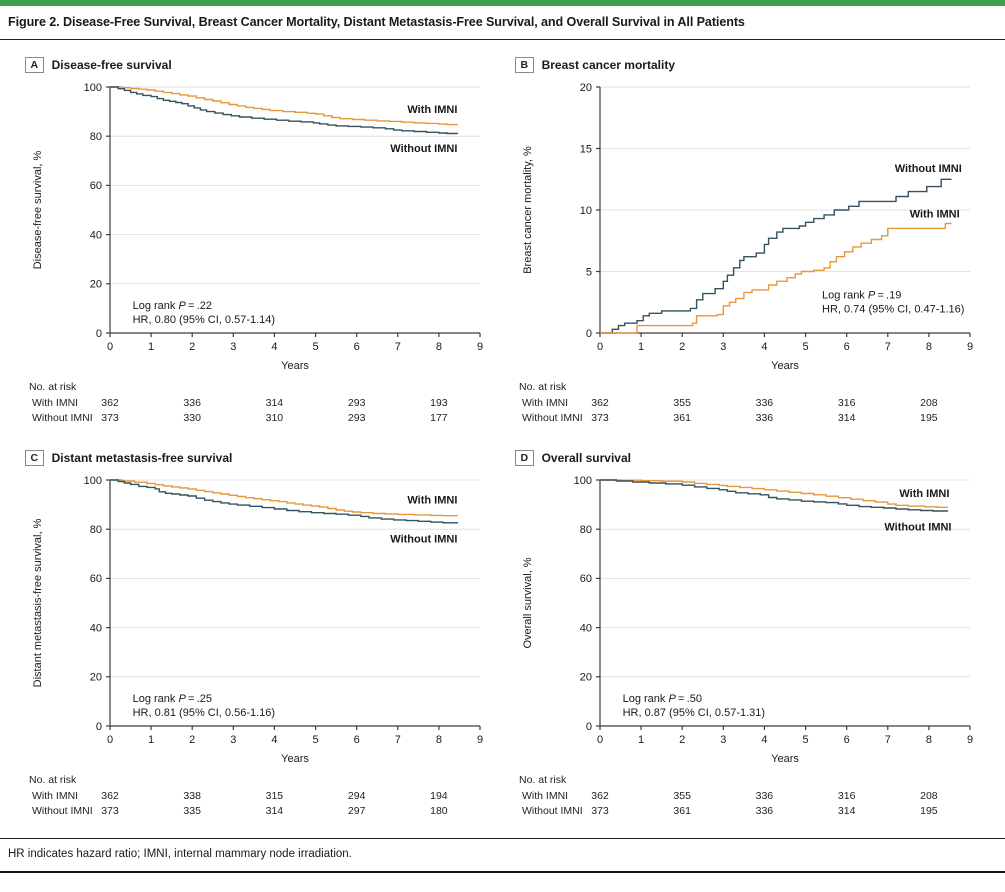 The height and width of the screenshot is (892, 1005). Describe the element at coordinates (888, 296) in the screenshot. I see `p-value: = .19` at that location.